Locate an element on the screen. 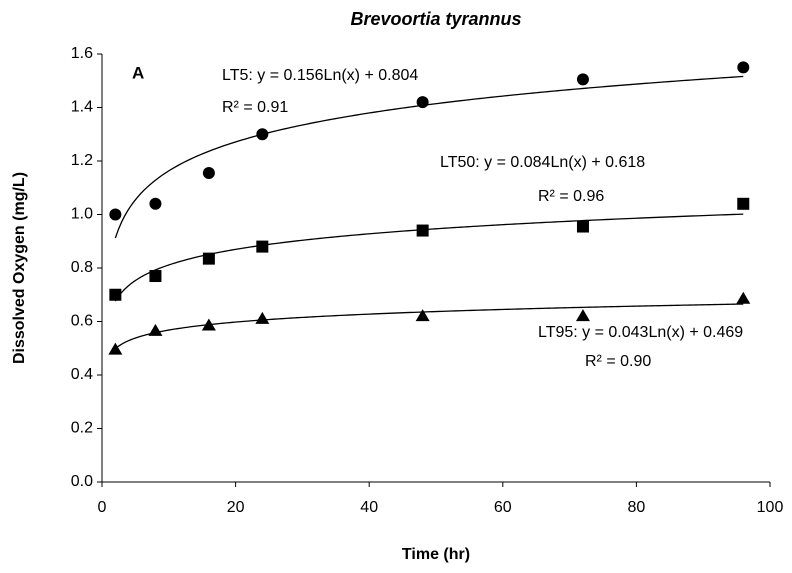  y-tick-label: 0.6 is located at coordinates (82, 321).